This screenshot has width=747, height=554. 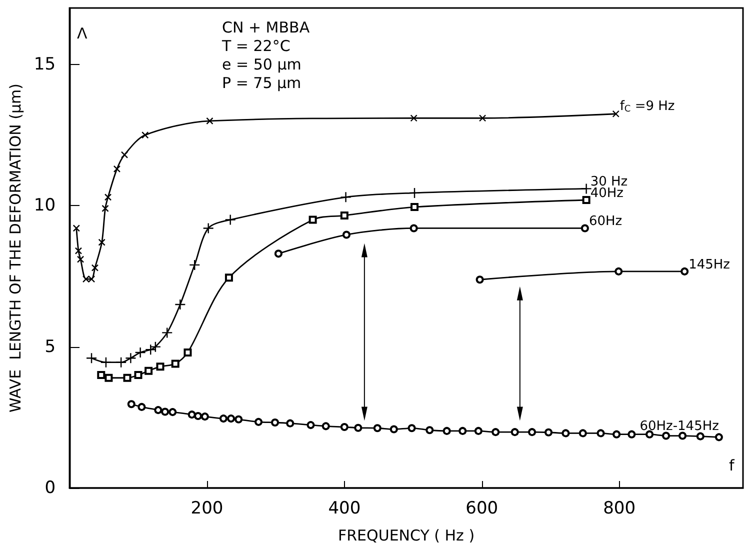 What do you see at coordinates (262, 65) in the screenshot?
I see `annotation: e = 50 μm` at bounding box center [262, 65].